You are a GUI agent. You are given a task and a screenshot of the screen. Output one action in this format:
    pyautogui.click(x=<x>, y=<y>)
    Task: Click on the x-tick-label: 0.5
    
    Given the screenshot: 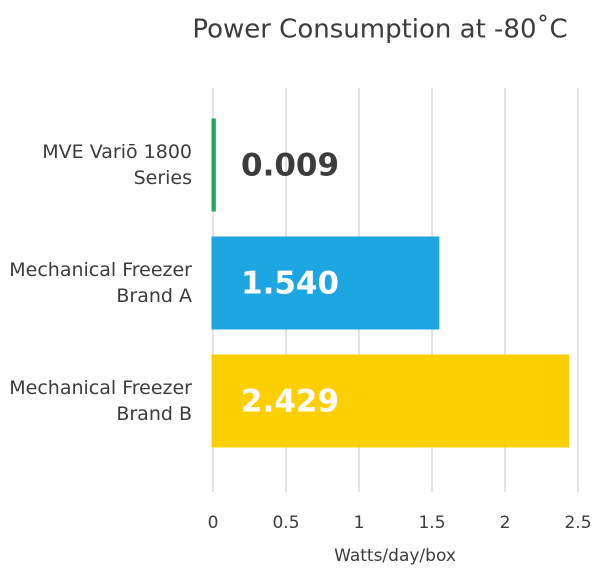 What is the action you would take?
    pyautogui.click(x=285, y=523)
    